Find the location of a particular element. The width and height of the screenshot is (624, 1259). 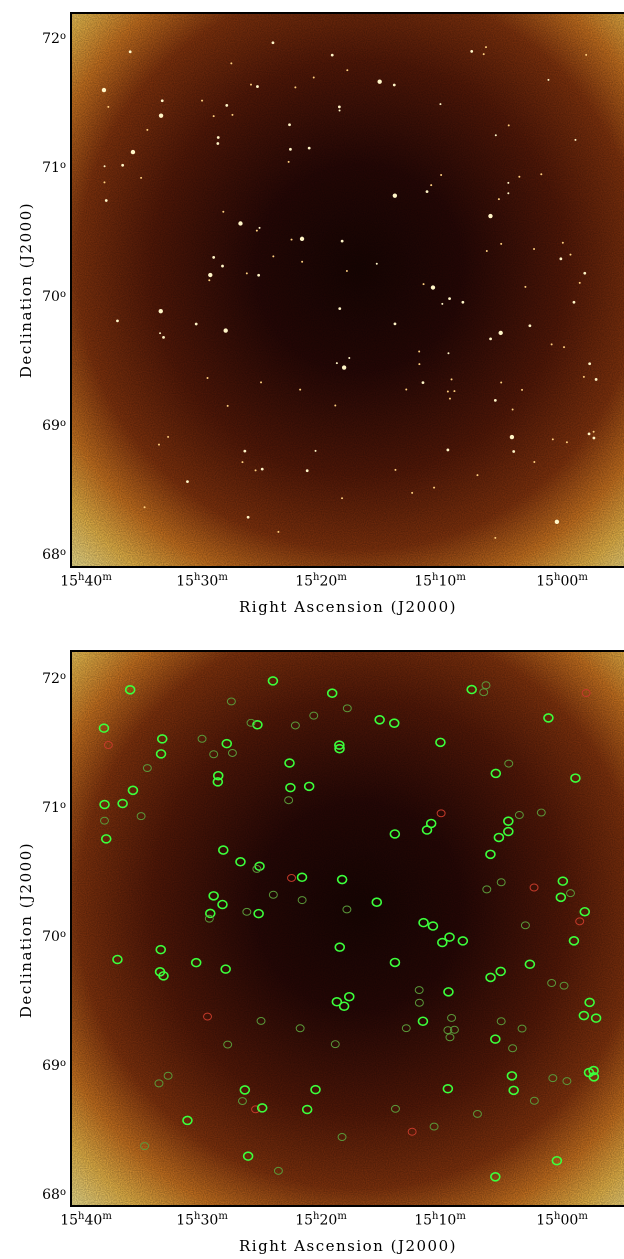

x-tick-label: 15h00m is located at coordinates (562, 581).